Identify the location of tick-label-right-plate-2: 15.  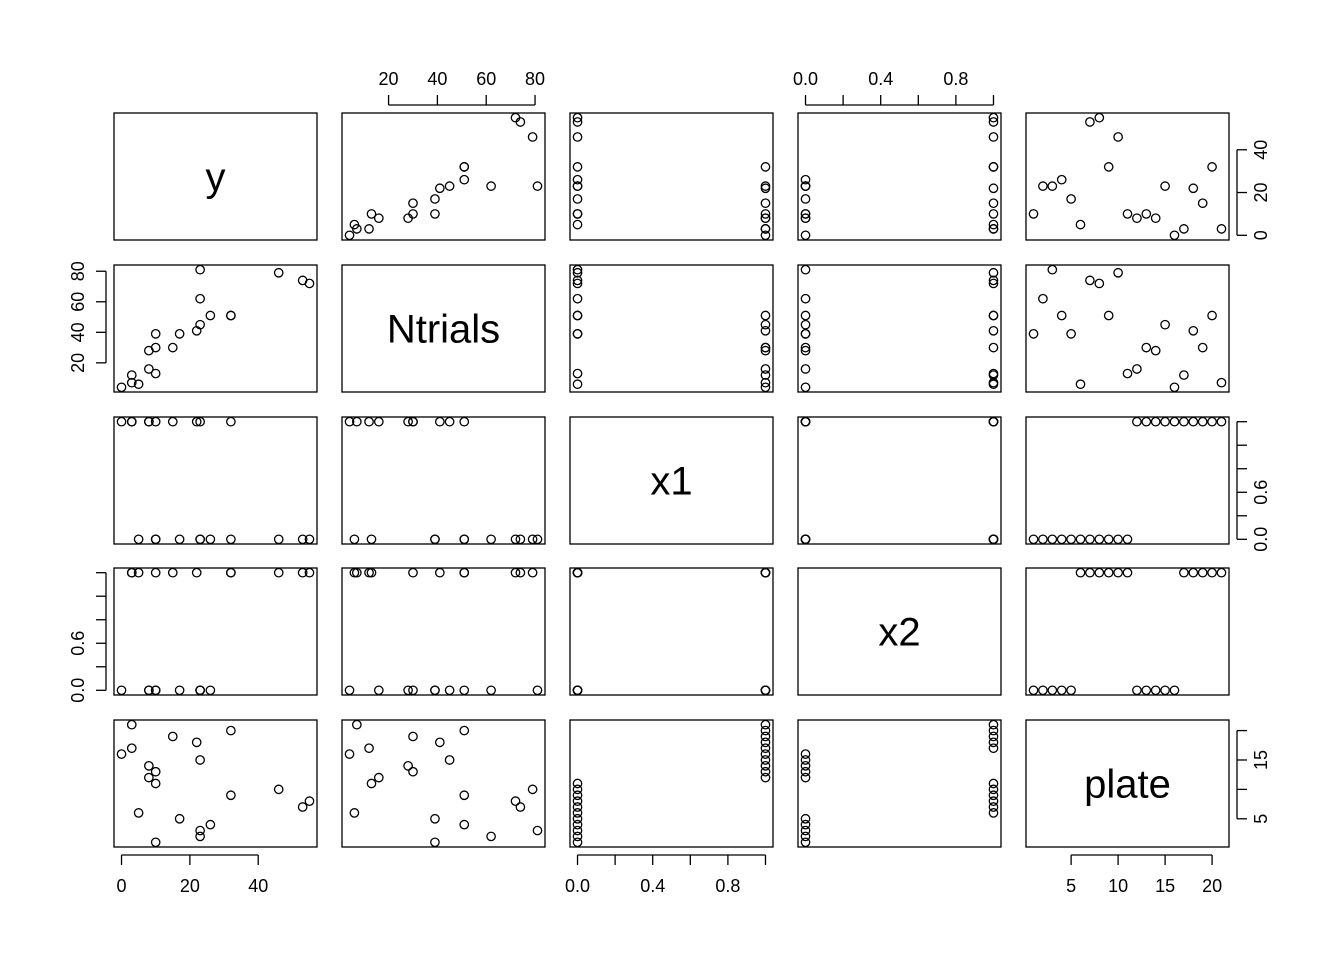
(1261, 760).